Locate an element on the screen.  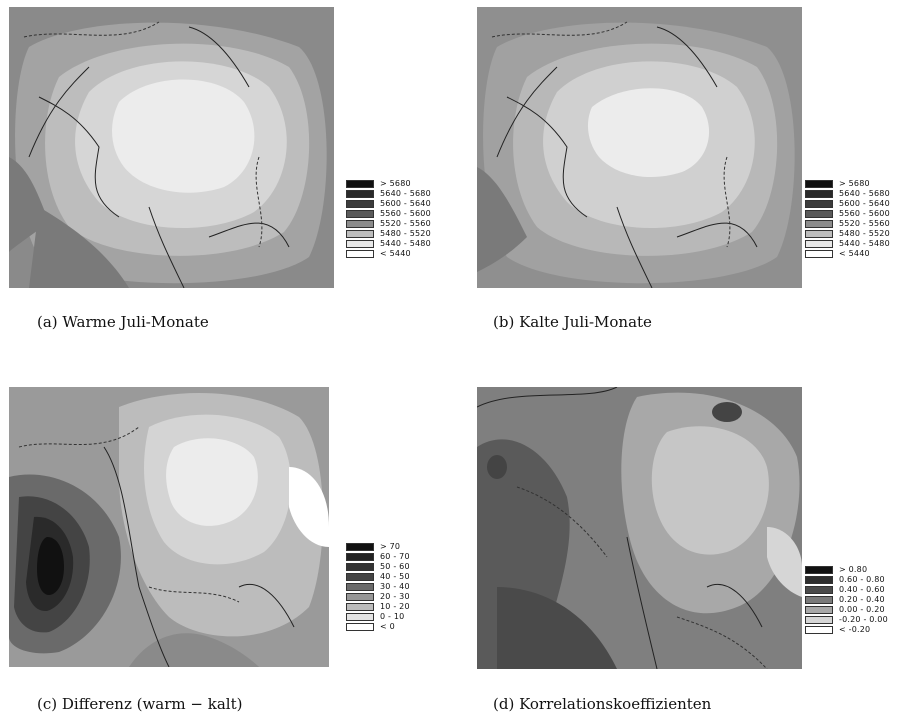
legend-label: 30 - 40 is located at coordinates (395, 586).